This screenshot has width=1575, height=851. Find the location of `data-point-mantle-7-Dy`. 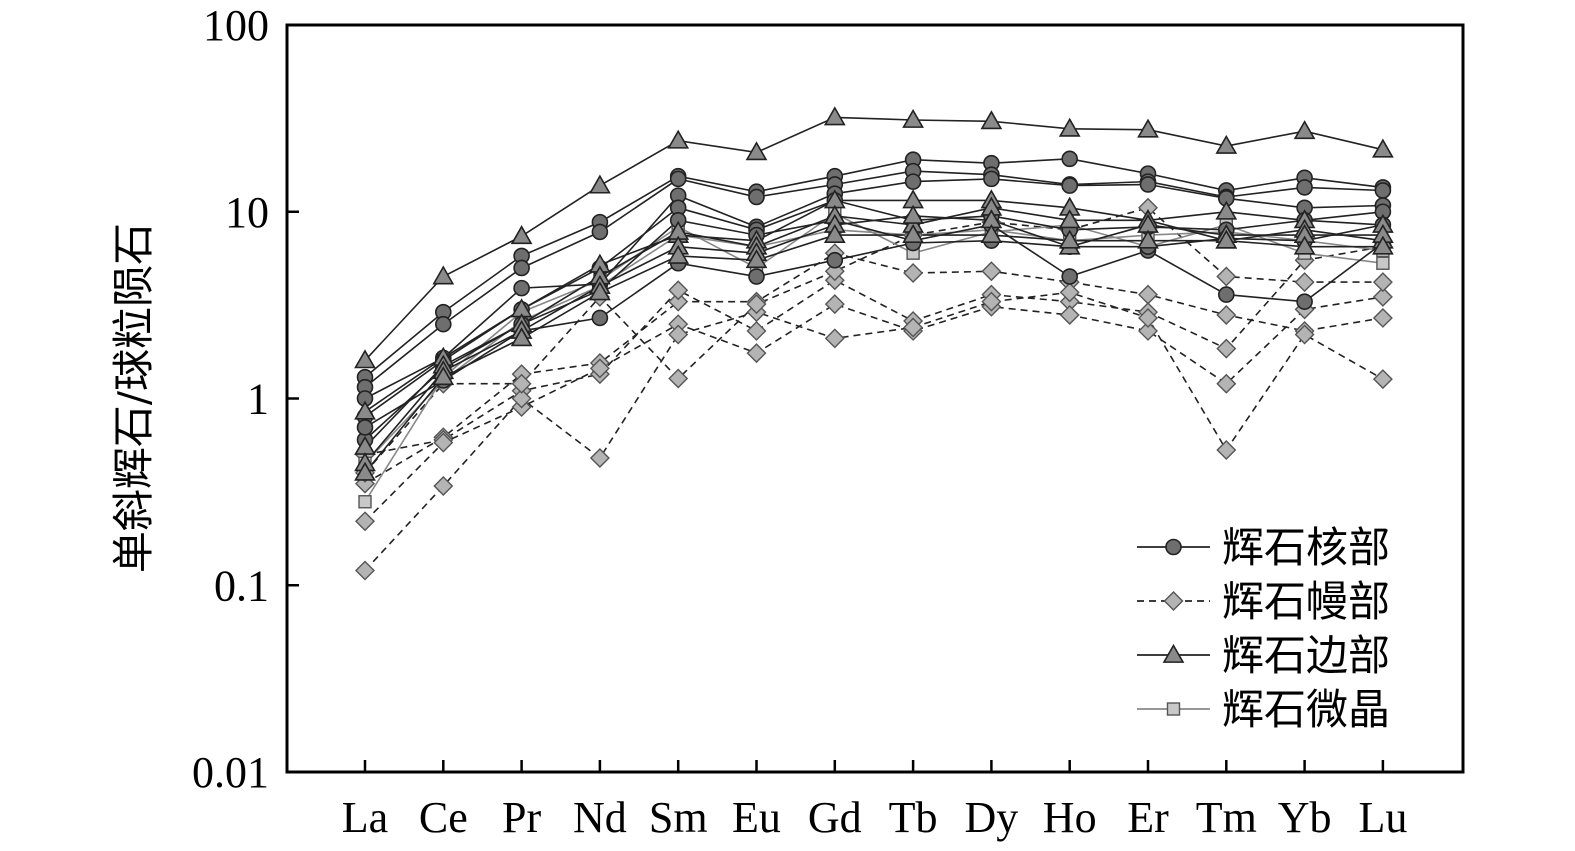

data-point-mantle-7-Dy is located at coordinates (991, 271).